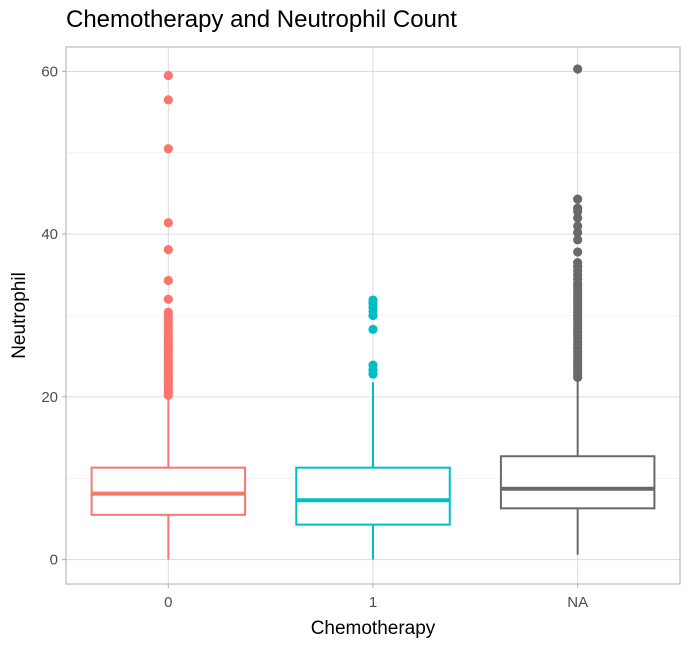 The image size is (691, 648). Describe the element at coordinates (168, 602) in the screenshot. I see `x-tick-label: 0` at that location.